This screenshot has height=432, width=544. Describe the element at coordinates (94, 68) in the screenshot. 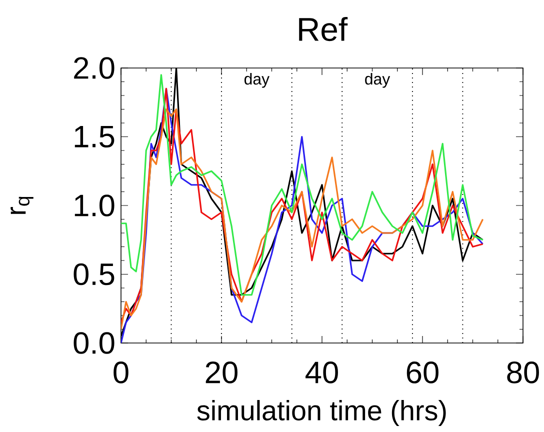

I see `y-tick-label: 2.0` at that location.